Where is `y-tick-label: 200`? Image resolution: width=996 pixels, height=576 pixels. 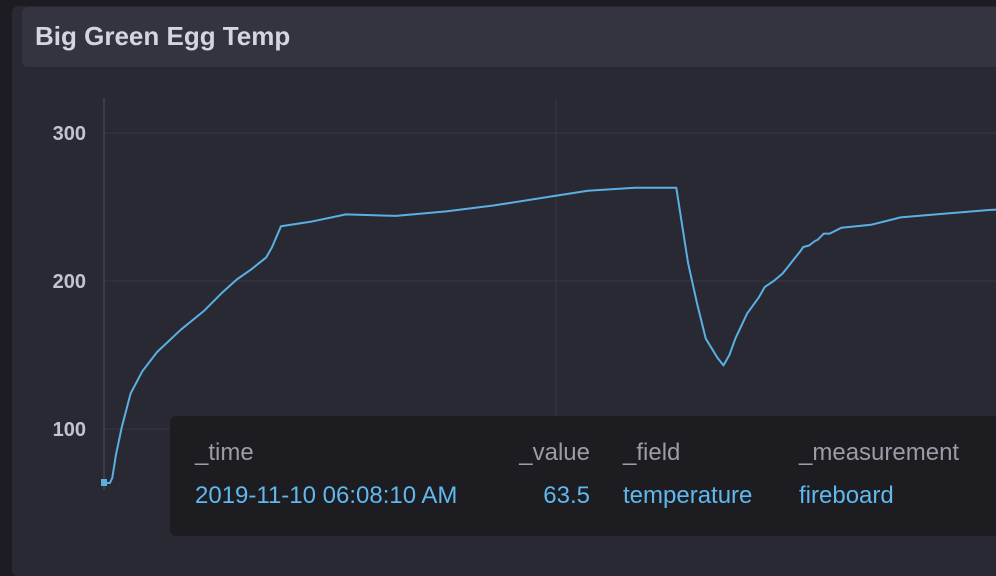 y-tick-label: 200 is located at coordinates (69, 282).